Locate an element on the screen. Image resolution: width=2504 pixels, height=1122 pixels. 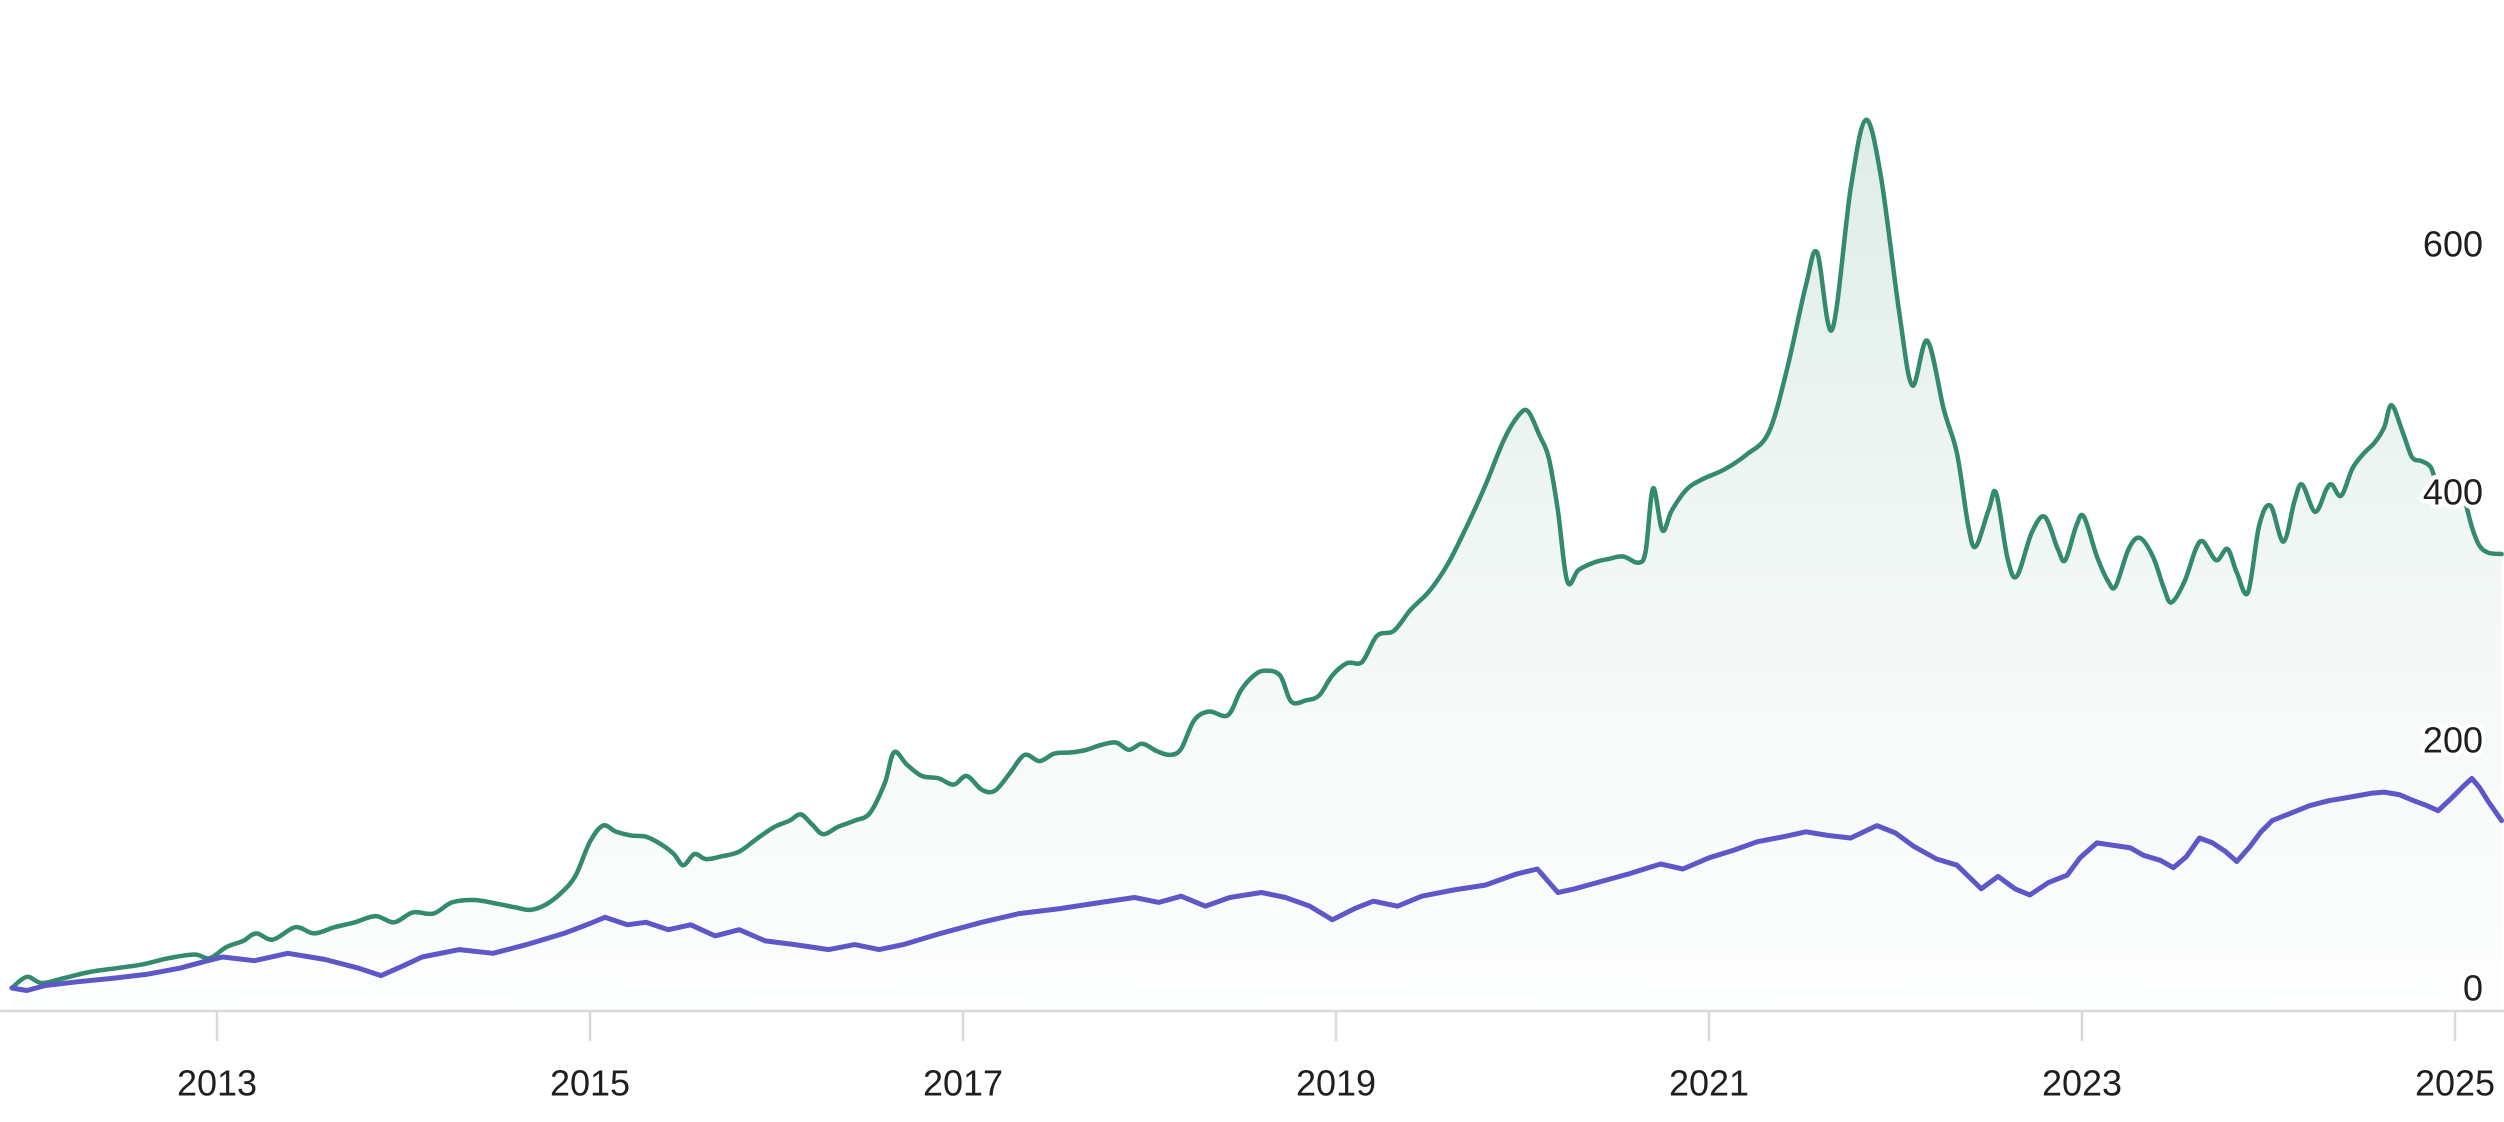
x-axis-label-2021: 2021 is located at coordinates (1709, 1083).